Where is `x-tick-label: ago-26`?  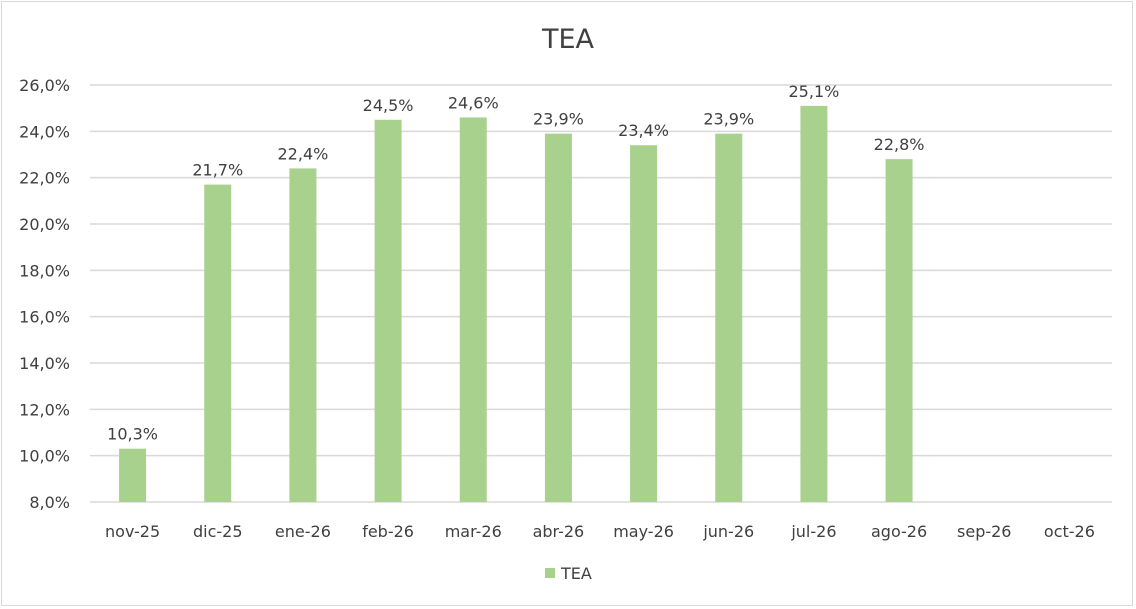 x-tick-label: ago-26 is located at coordinates (899, 531).